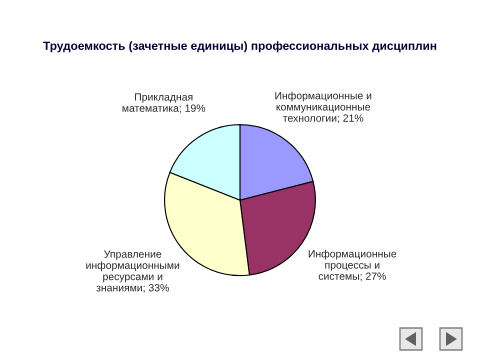  Describe the element at coordinates (164, 103) in the screenshot. I see `slice-label: Прикладная математика; 19%` at that location.